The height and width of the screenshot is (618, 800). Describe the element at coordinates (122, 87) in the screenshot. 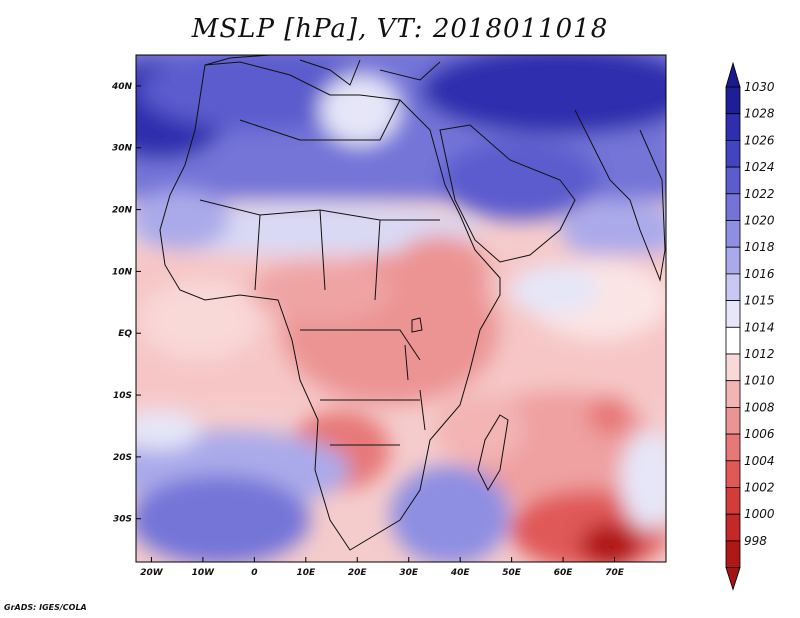

I see `y-tick-label: 40N` at that location.